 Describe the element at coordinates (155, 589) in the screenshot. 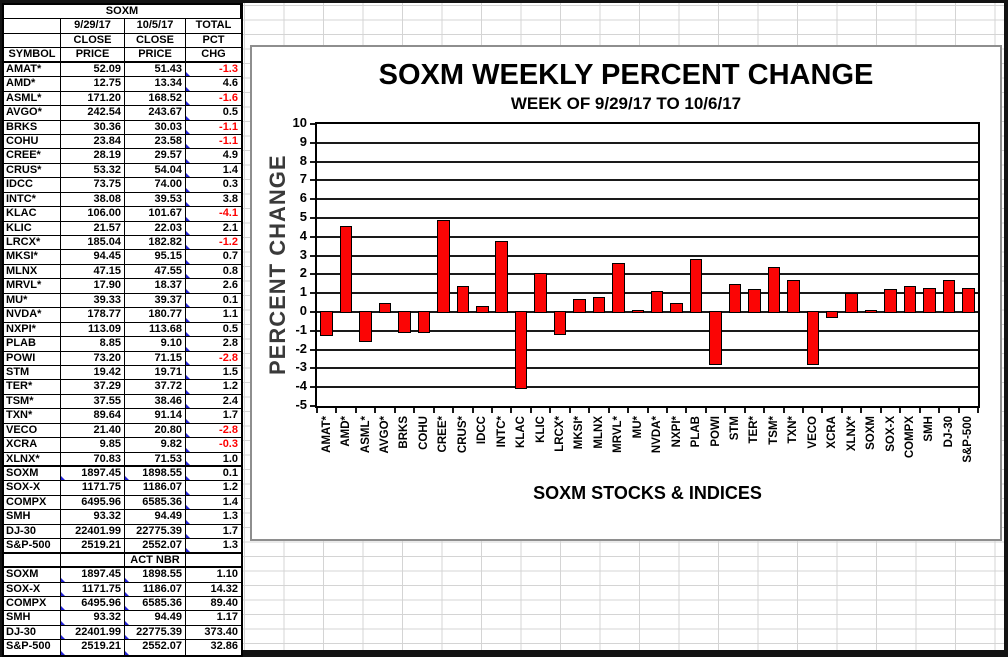

I see `act-row-cell: 1186.07` at that location.